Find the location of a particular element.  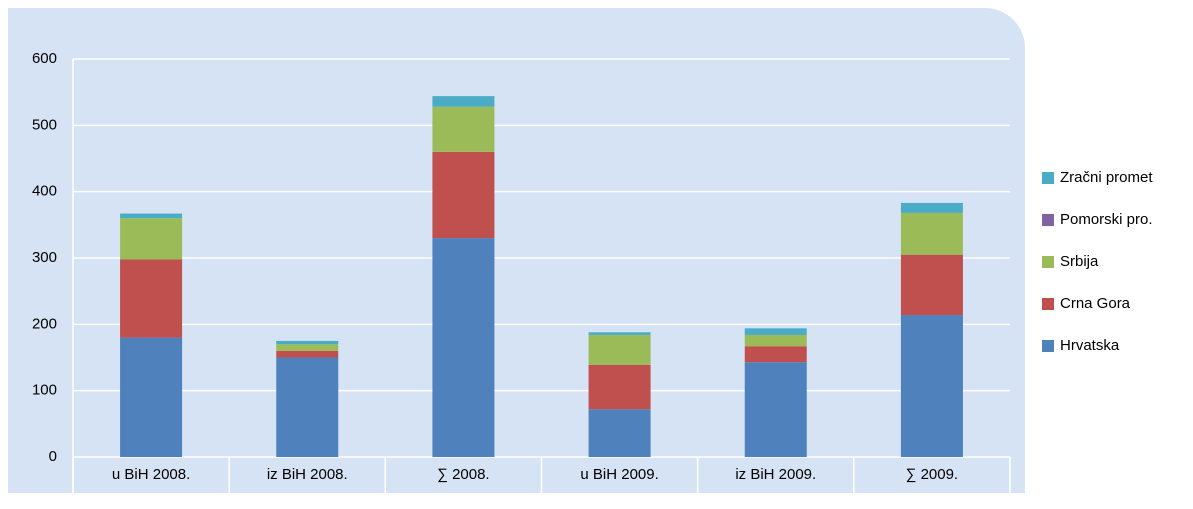

y-tick-label: 200 is located at coordinates (44, 323).